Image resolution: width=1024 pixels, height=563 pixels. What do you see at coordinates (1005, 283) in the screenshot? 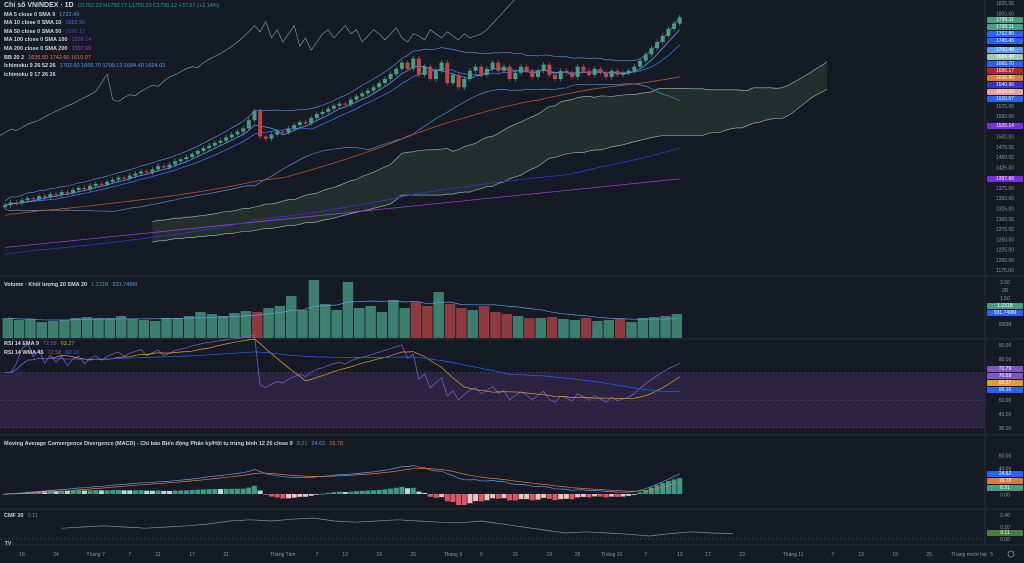
I see `volume-axis-label: 3.50` at bounding box center [1005, 283].